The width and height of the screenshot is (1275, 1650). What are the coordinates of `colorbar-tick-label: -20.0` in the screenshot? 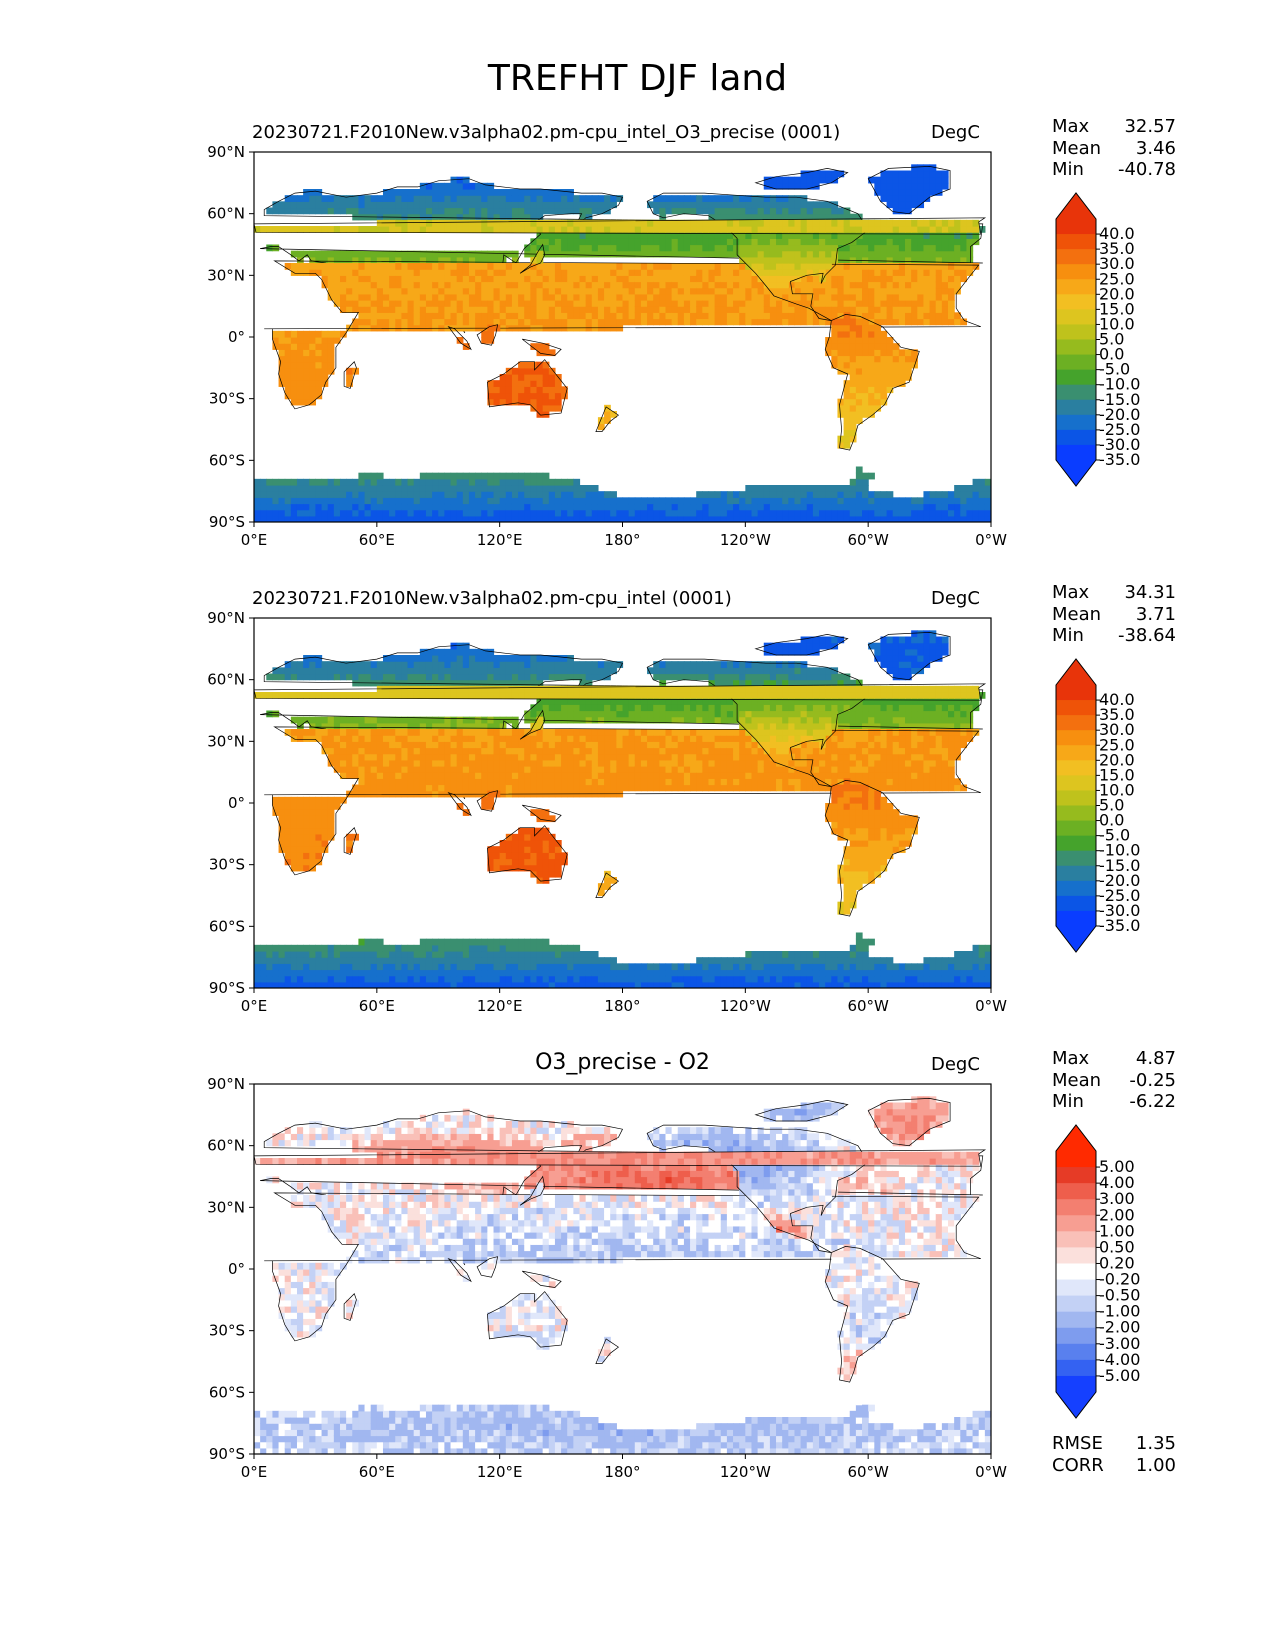 It's located at (1119, 414).